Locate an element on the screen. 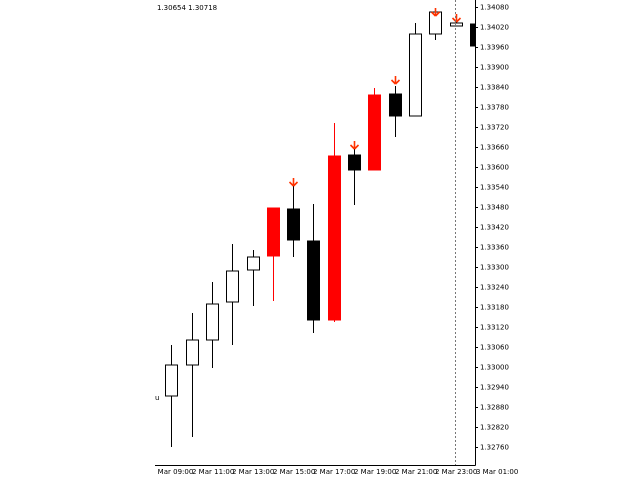 The image size is (640, 484). y-tick-label: 1.33480 is located at coordinates (494, 208).